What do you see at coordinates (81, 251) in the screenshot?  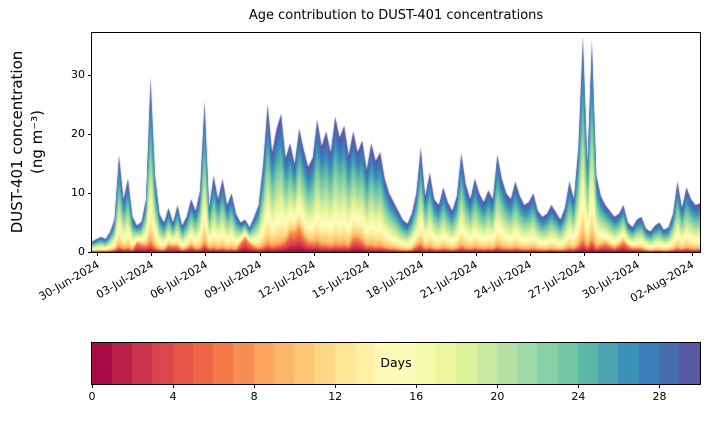 I see `y-tick-label: 0` at bounding box center [81, 251].